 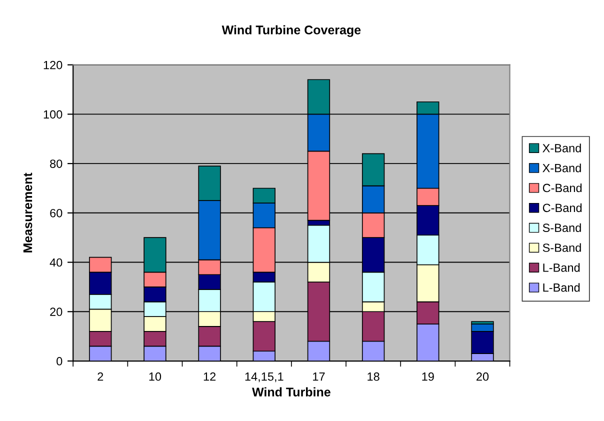 What do you see at coordinates (59, 361) in the screenshot?
I see `y-tick-label: 0` at bounding box center [59, 361].